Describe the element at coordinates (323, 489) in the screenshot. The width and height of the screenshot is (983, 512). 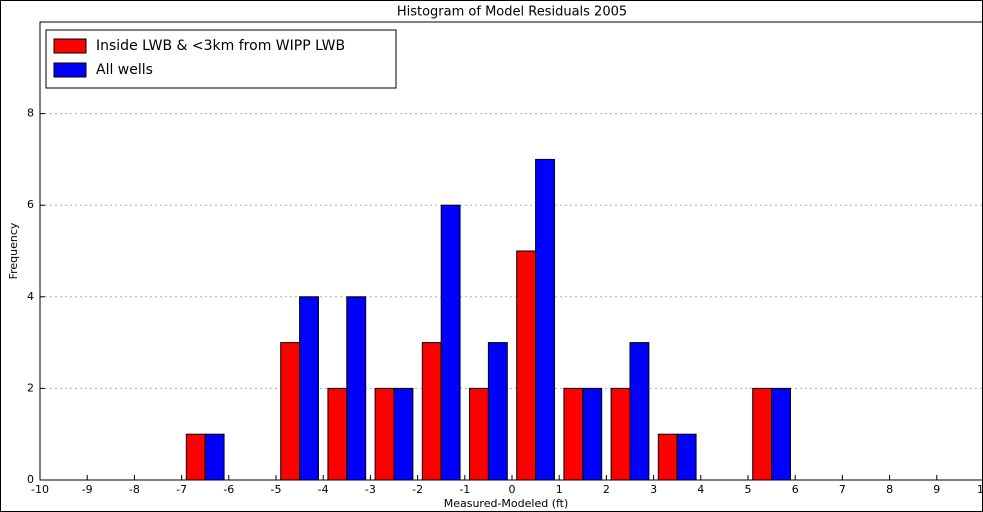
I see `x-tick-label: -4` at that location.